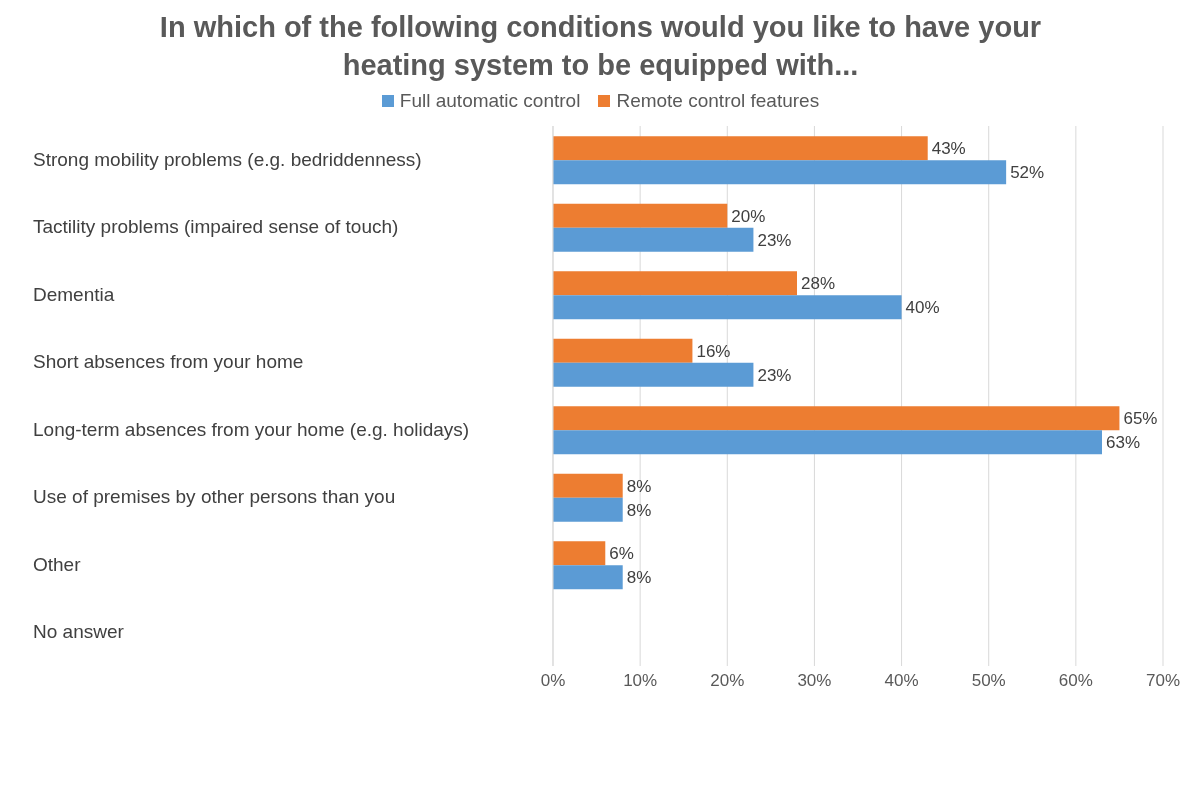 The image size is (1201, 786). Describe the element at coordinates (490, 101) in the screenshot. I see `legend-label: Full automatic control` at that location.